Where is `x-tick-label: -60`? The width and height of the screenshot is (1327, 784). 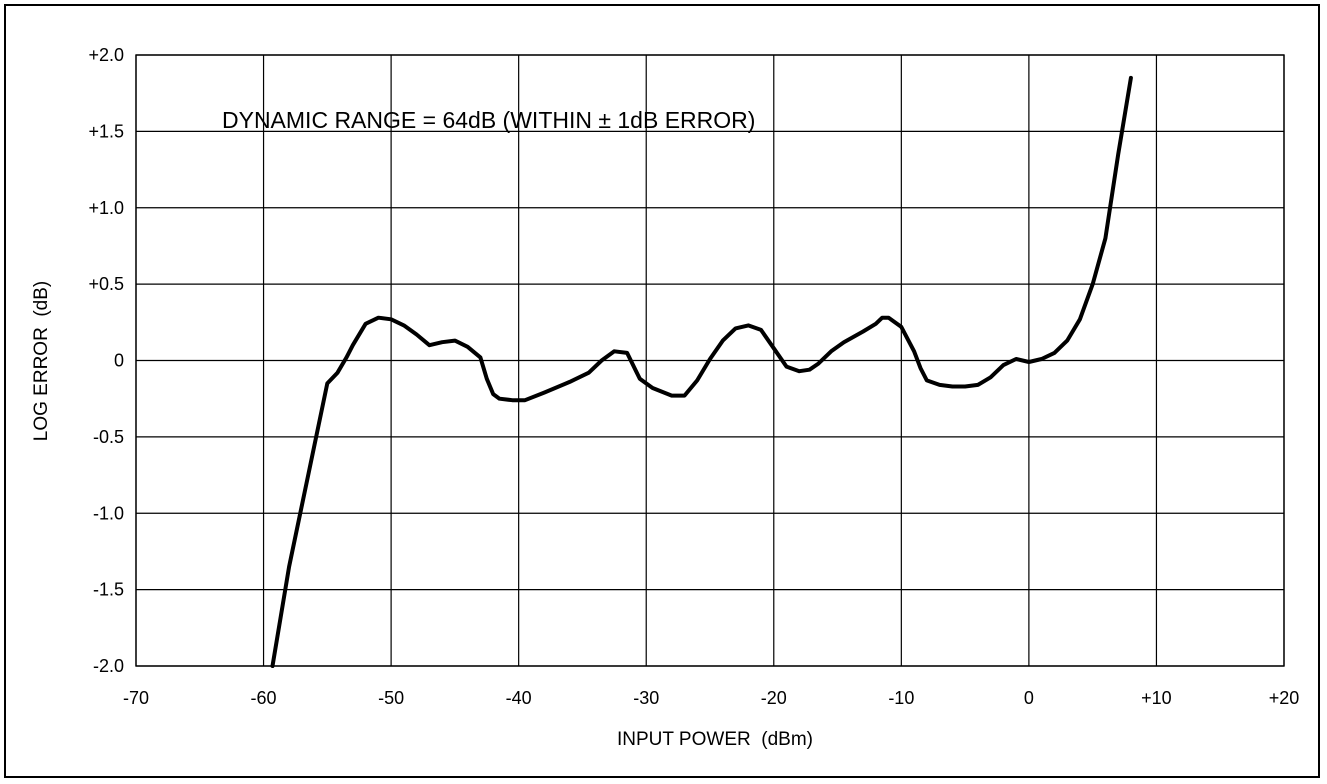
x-tick-label: -60 is located at coordinates (264, 698).